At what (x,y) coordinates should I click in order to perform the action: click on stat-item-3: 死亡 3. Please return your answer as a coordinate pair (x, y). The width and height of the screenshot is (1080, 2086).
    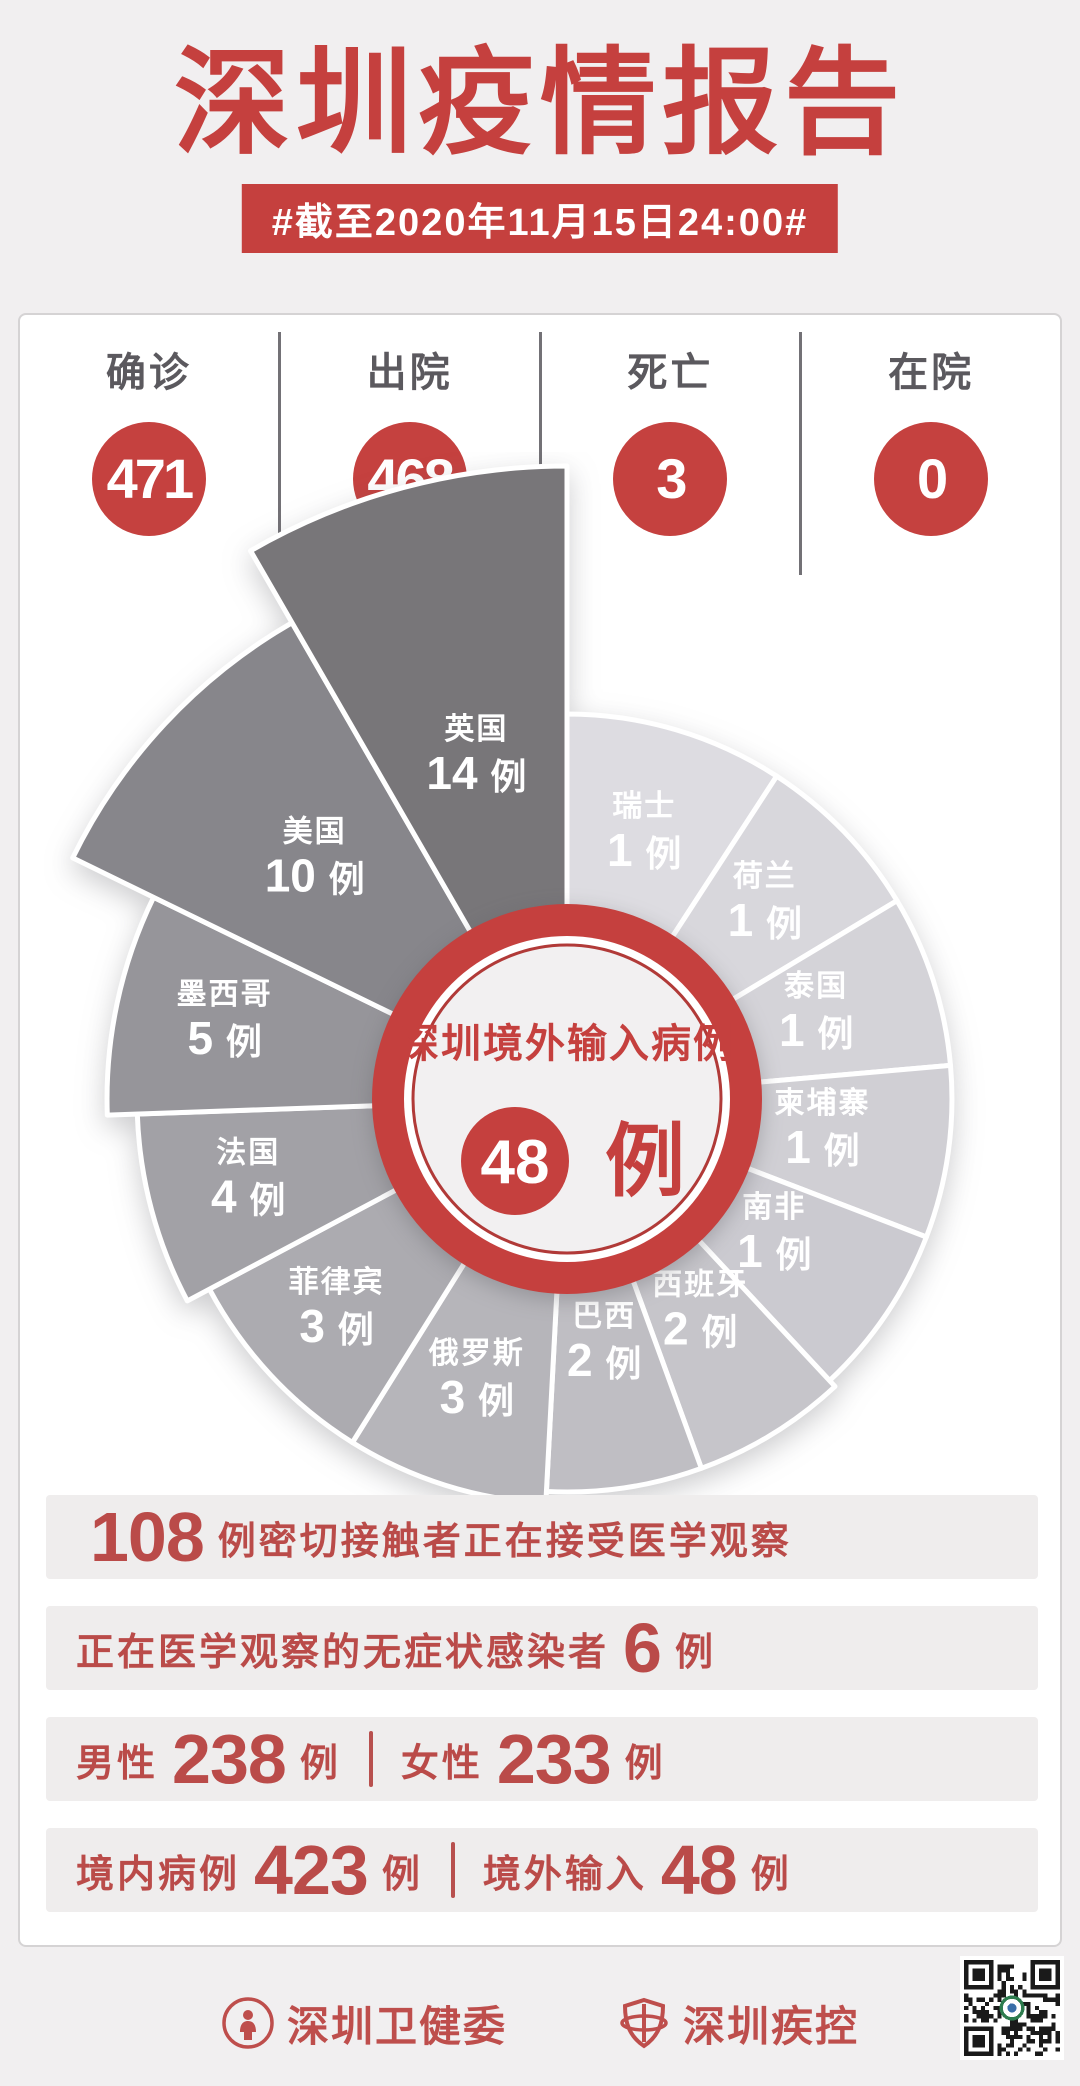
    Looking at the image, I should click on (672, 453).